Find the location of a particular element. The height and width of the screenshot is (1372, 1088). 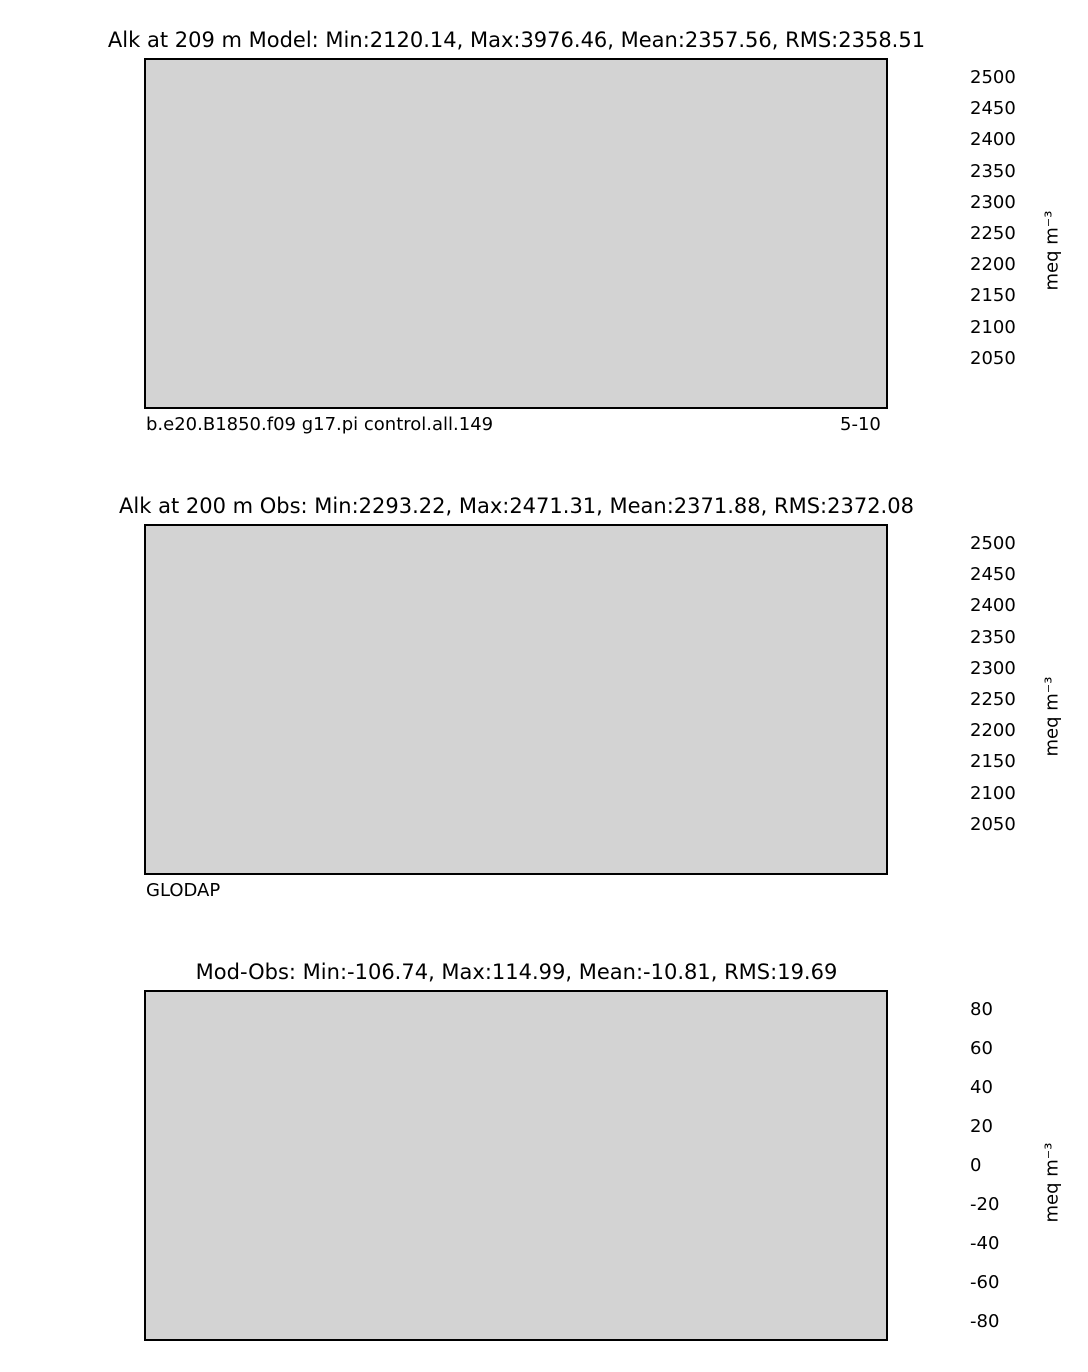

colorbar-tick-label: -20 is located at coordinates (985, 1204).